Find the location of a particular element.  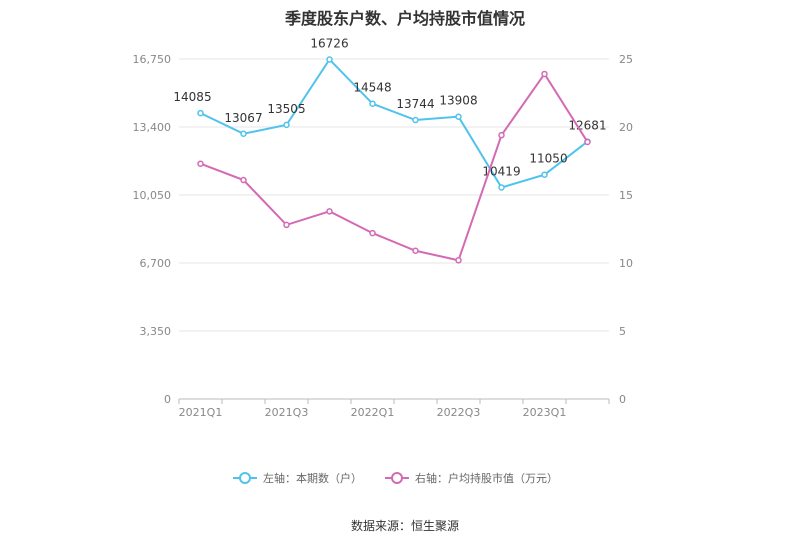

data-label: 10419 is located at coordinates (501, 172).